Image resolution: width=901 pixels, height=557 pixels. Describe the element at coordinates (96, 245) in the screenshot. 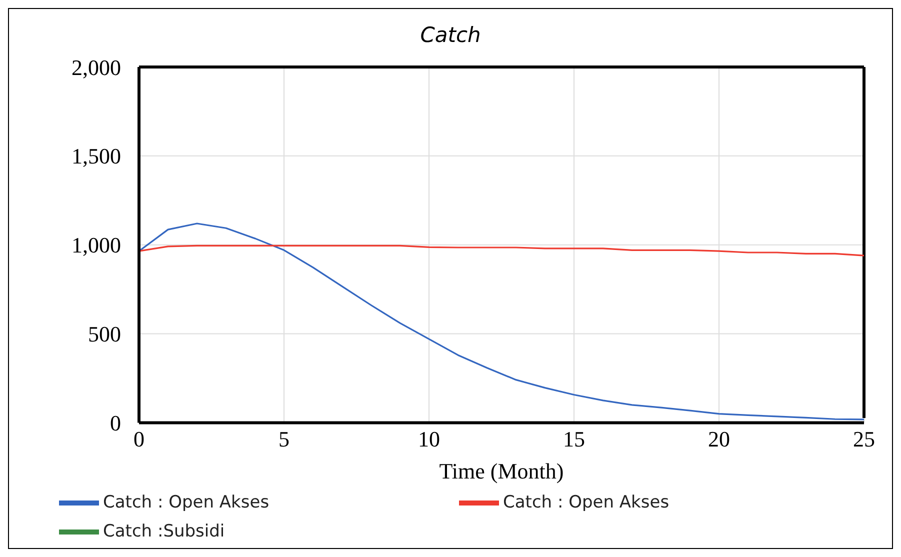

I see `y-tick-label: 1,000` at that location.